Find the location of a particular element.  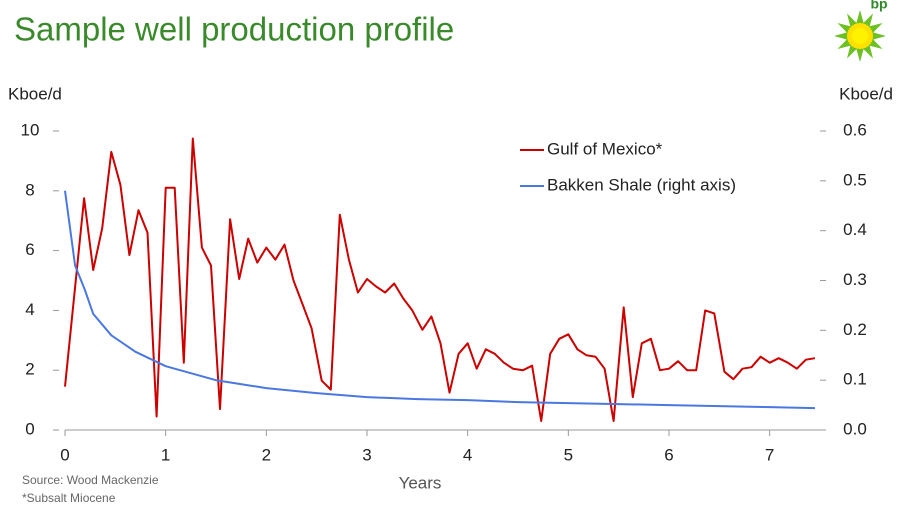

legend-label: Gulf of Mexico* is located at coordinates (605, 148).